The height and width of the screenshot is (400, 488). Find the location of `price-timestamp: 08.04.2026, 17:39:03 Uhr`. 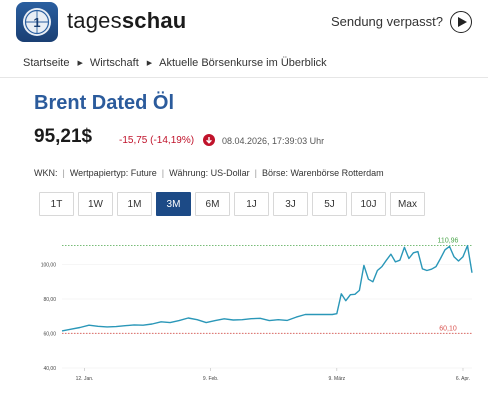

price-timestamp: 08.04.2026, 17:39:03 Uhr is located at coordinates (273, 141).